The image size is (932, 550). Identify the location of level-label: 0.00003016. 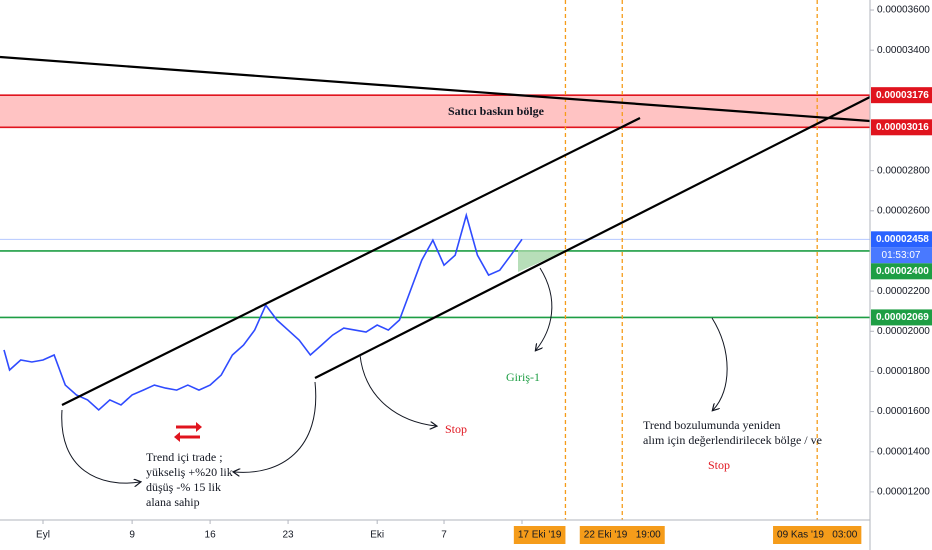
(902, 127).